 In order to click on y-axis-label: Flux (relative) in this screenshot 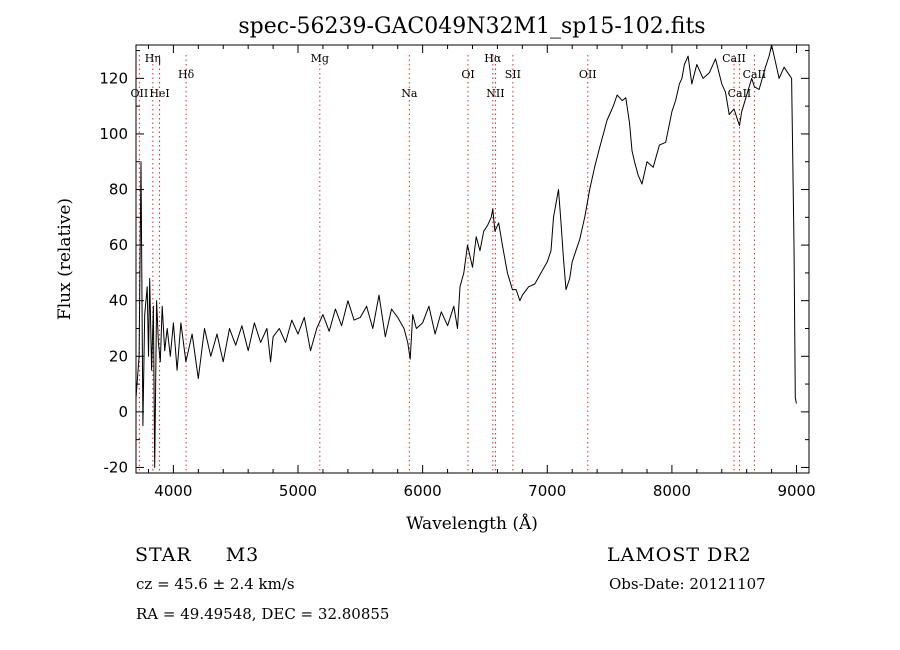, I will do `click(65, 259)`.